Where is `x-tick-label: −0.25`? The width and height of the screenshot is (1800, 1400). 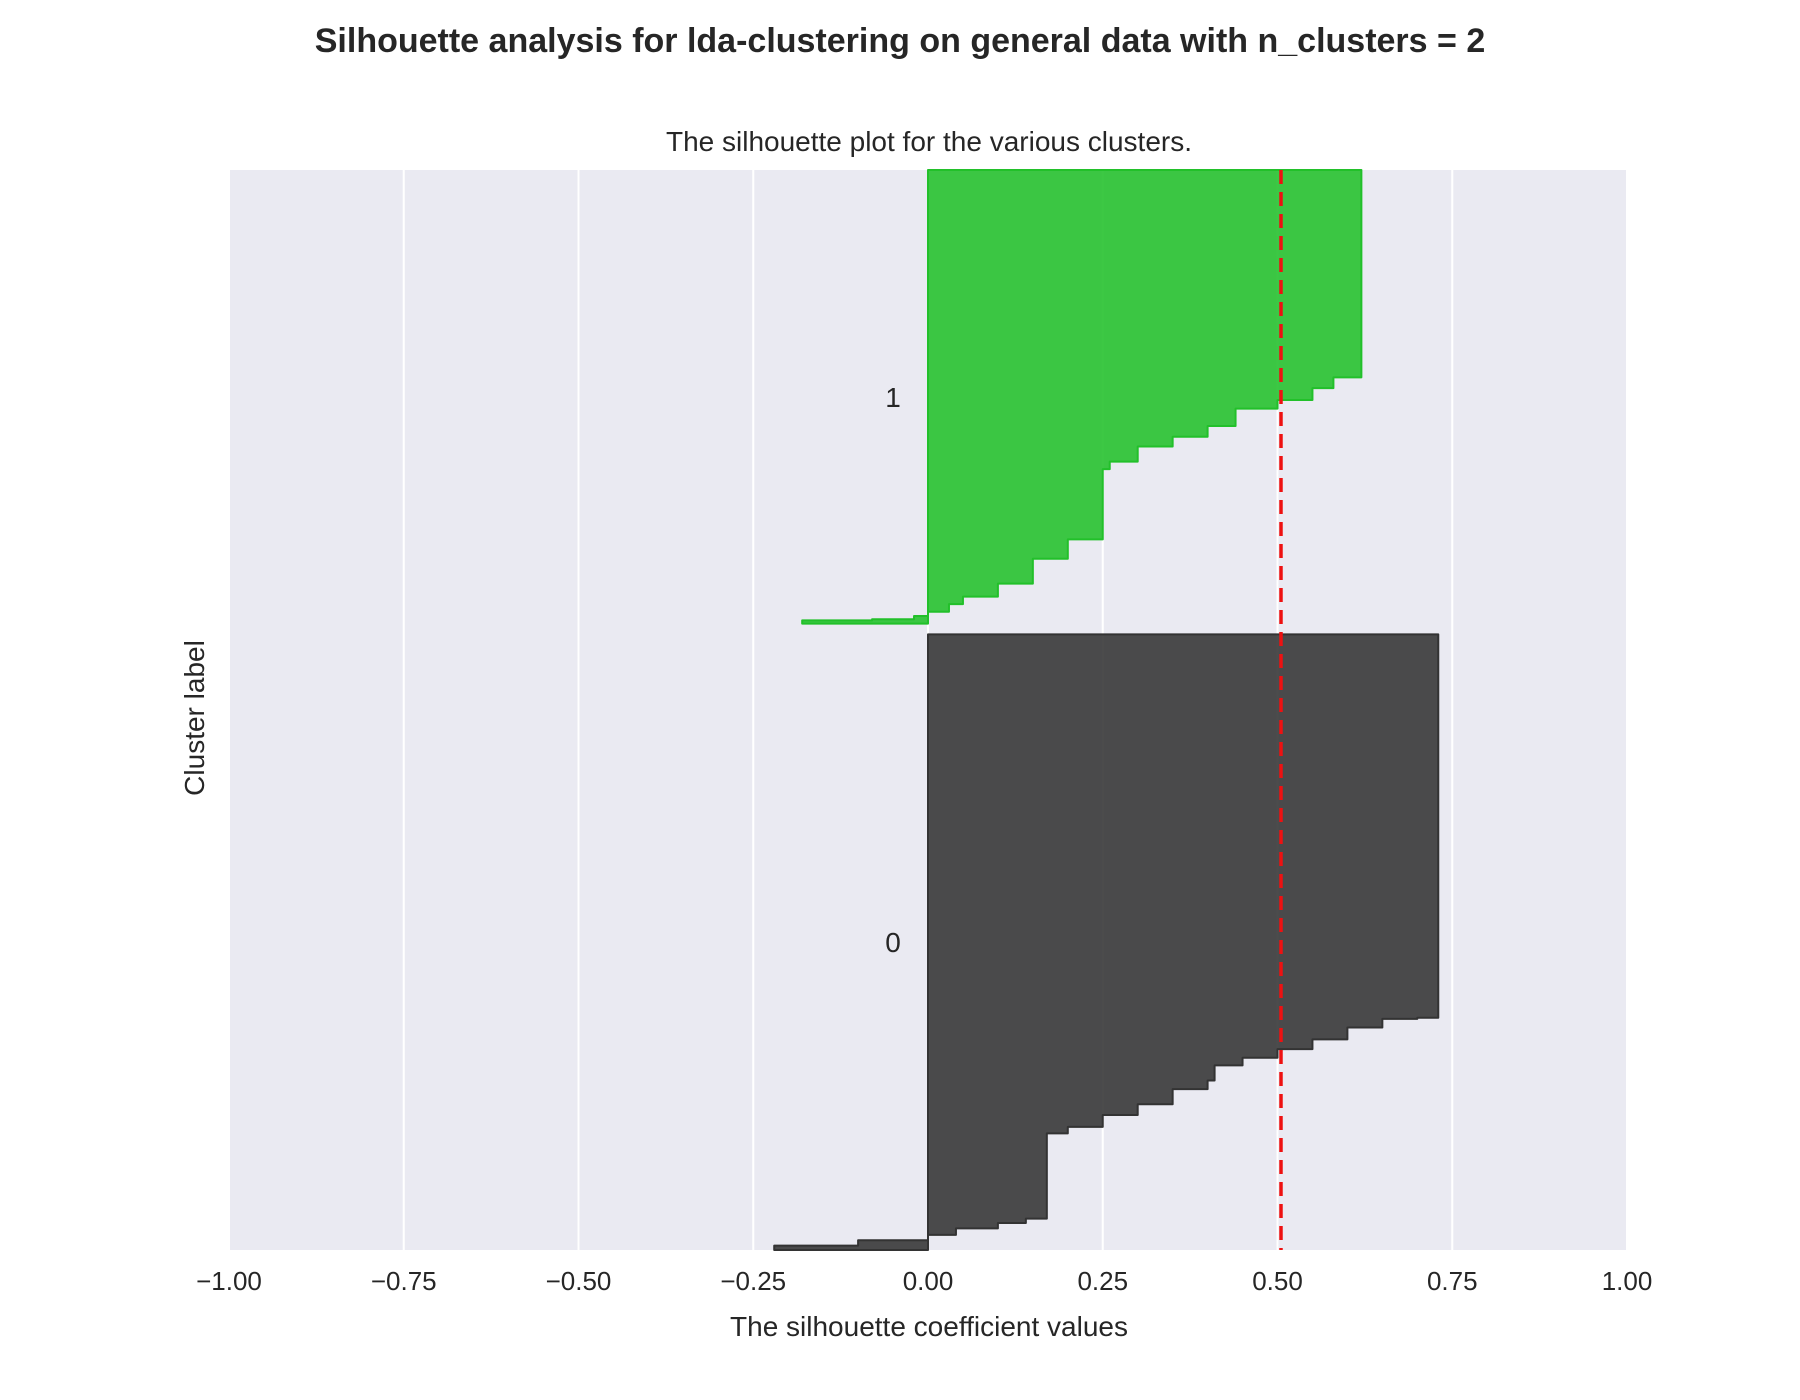
x-tick-label: −0.25 is located at coordinates (753, 1281).